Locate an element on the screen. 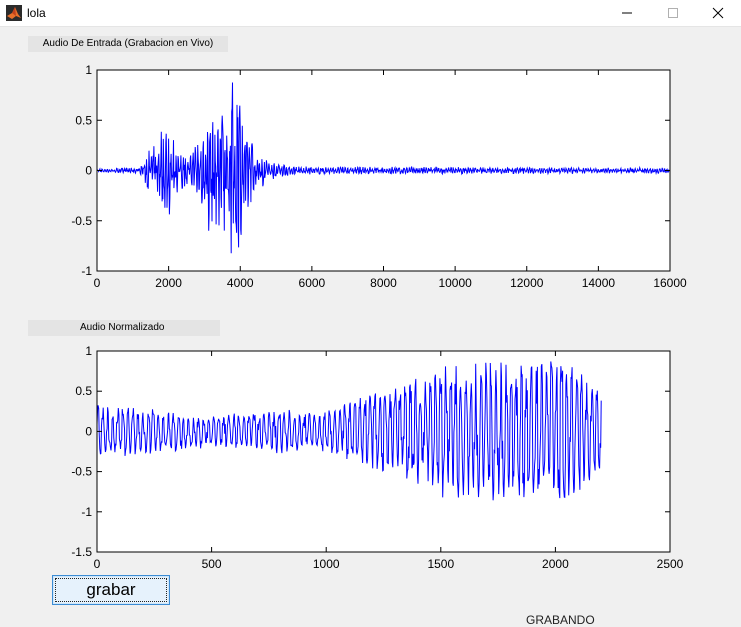  window-title: lola is located at coordinates (36, 13).